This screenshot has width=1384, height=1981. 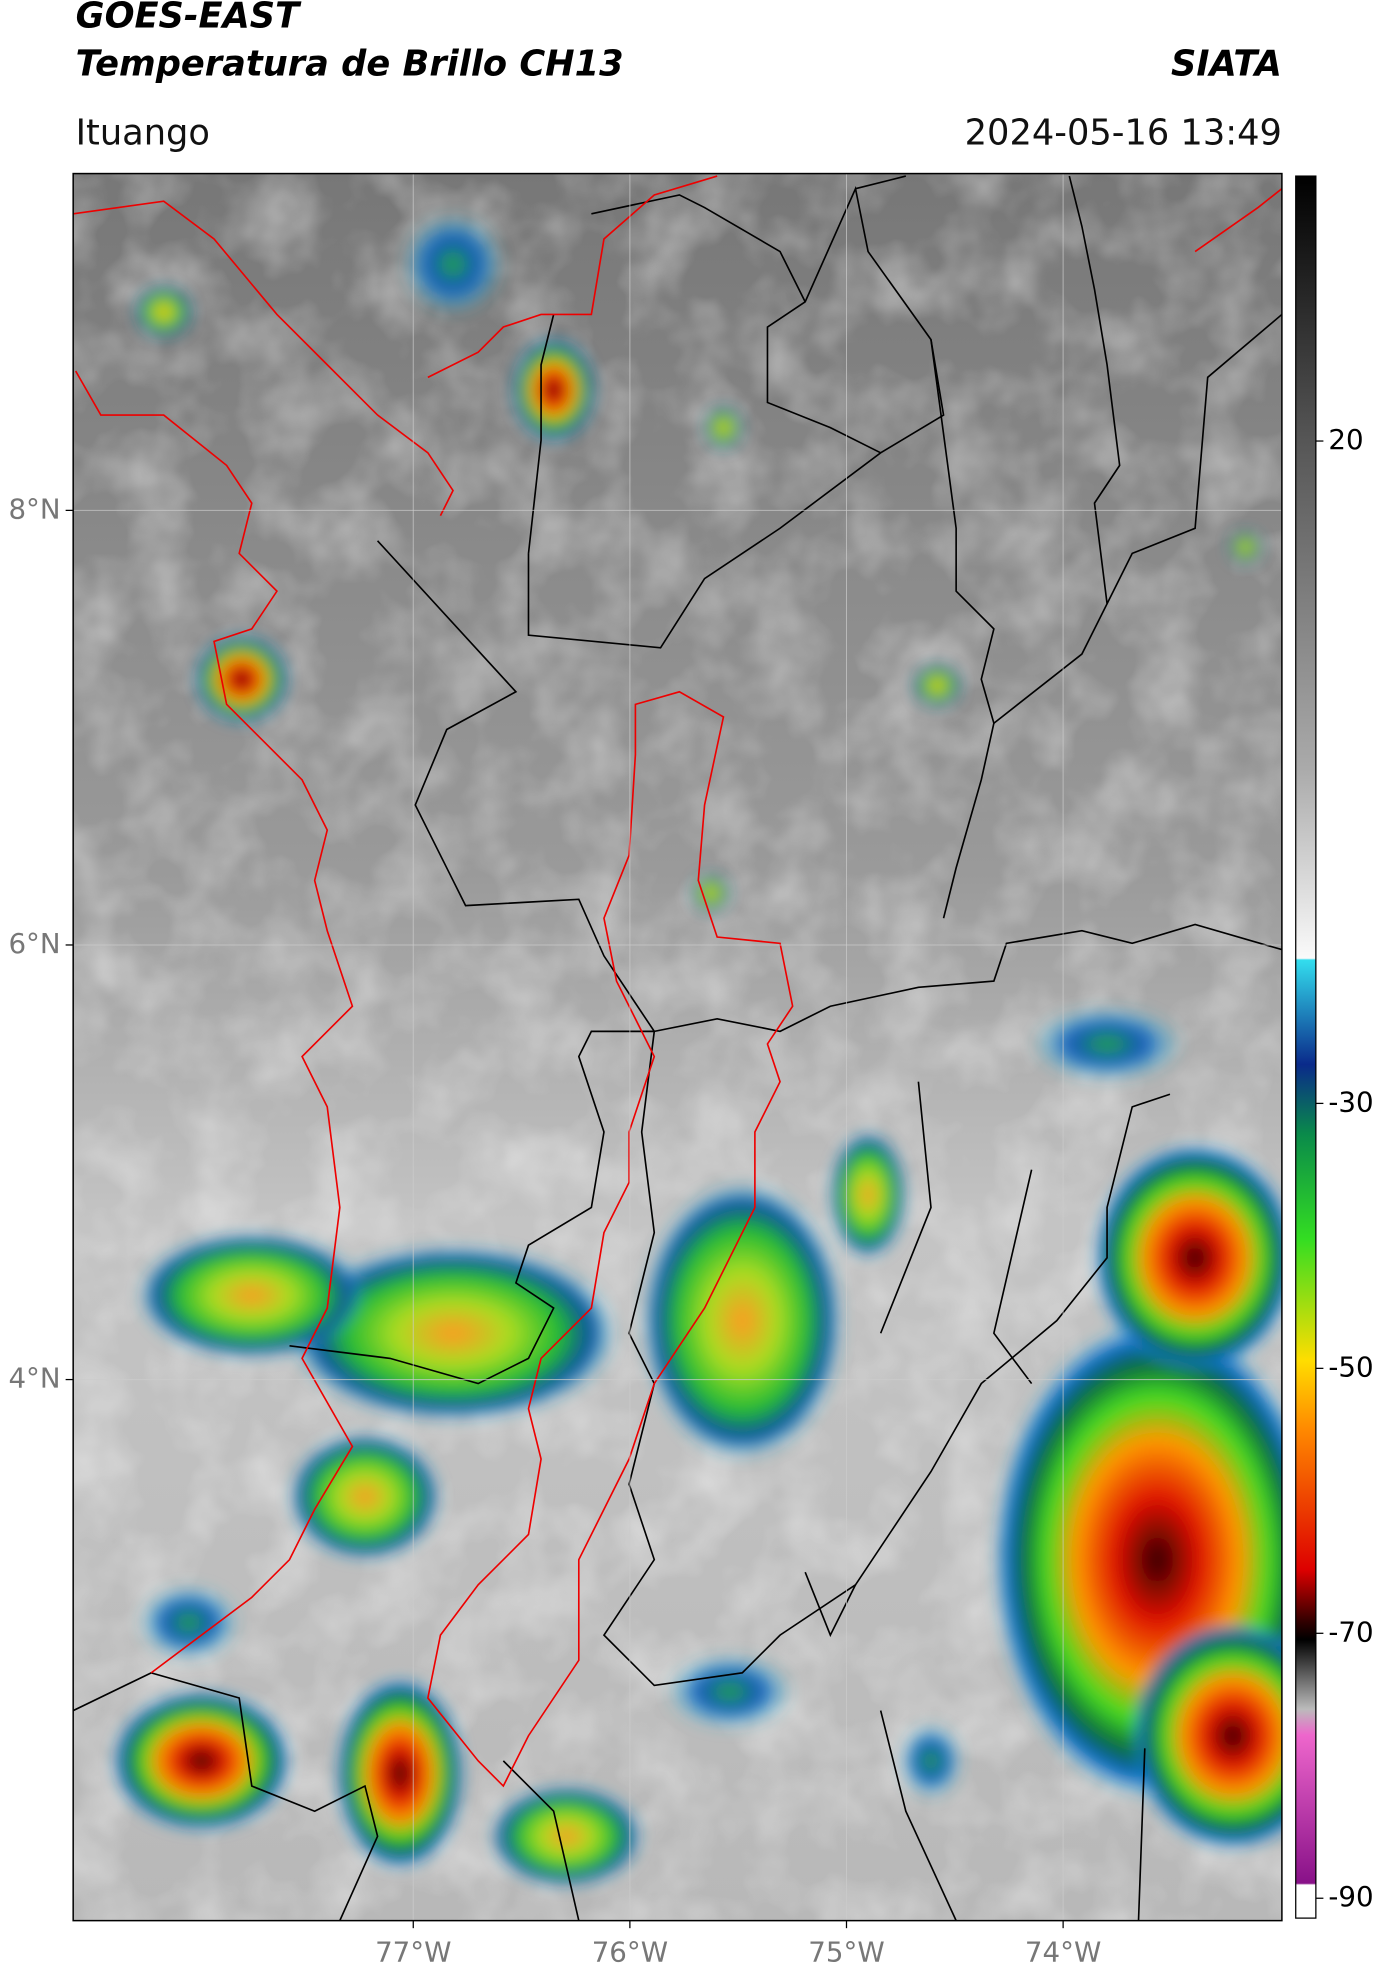 I want to click on colorbar-tick-label: -30, so click(x=1350, y=1101).